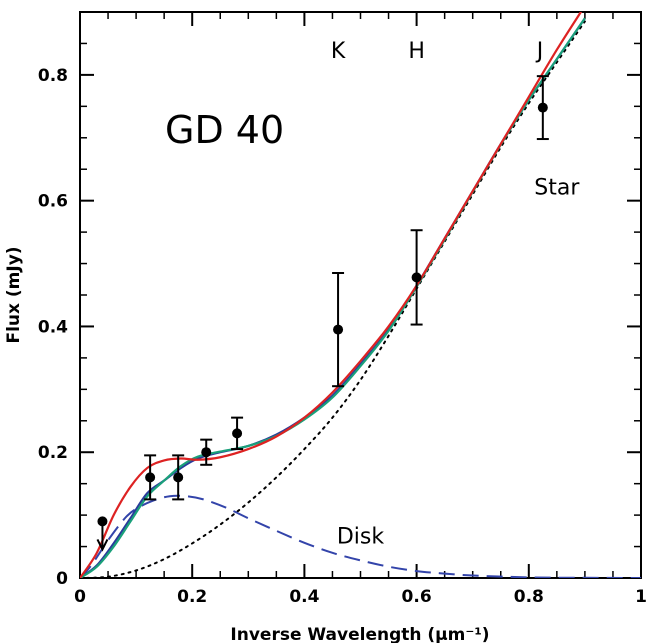  What do you see at coordinates (359, 634) in the screenshot?
I see `x-axis-label: Inverse Wavelength (μm⁻¹)` at bounding box center [359, 634].